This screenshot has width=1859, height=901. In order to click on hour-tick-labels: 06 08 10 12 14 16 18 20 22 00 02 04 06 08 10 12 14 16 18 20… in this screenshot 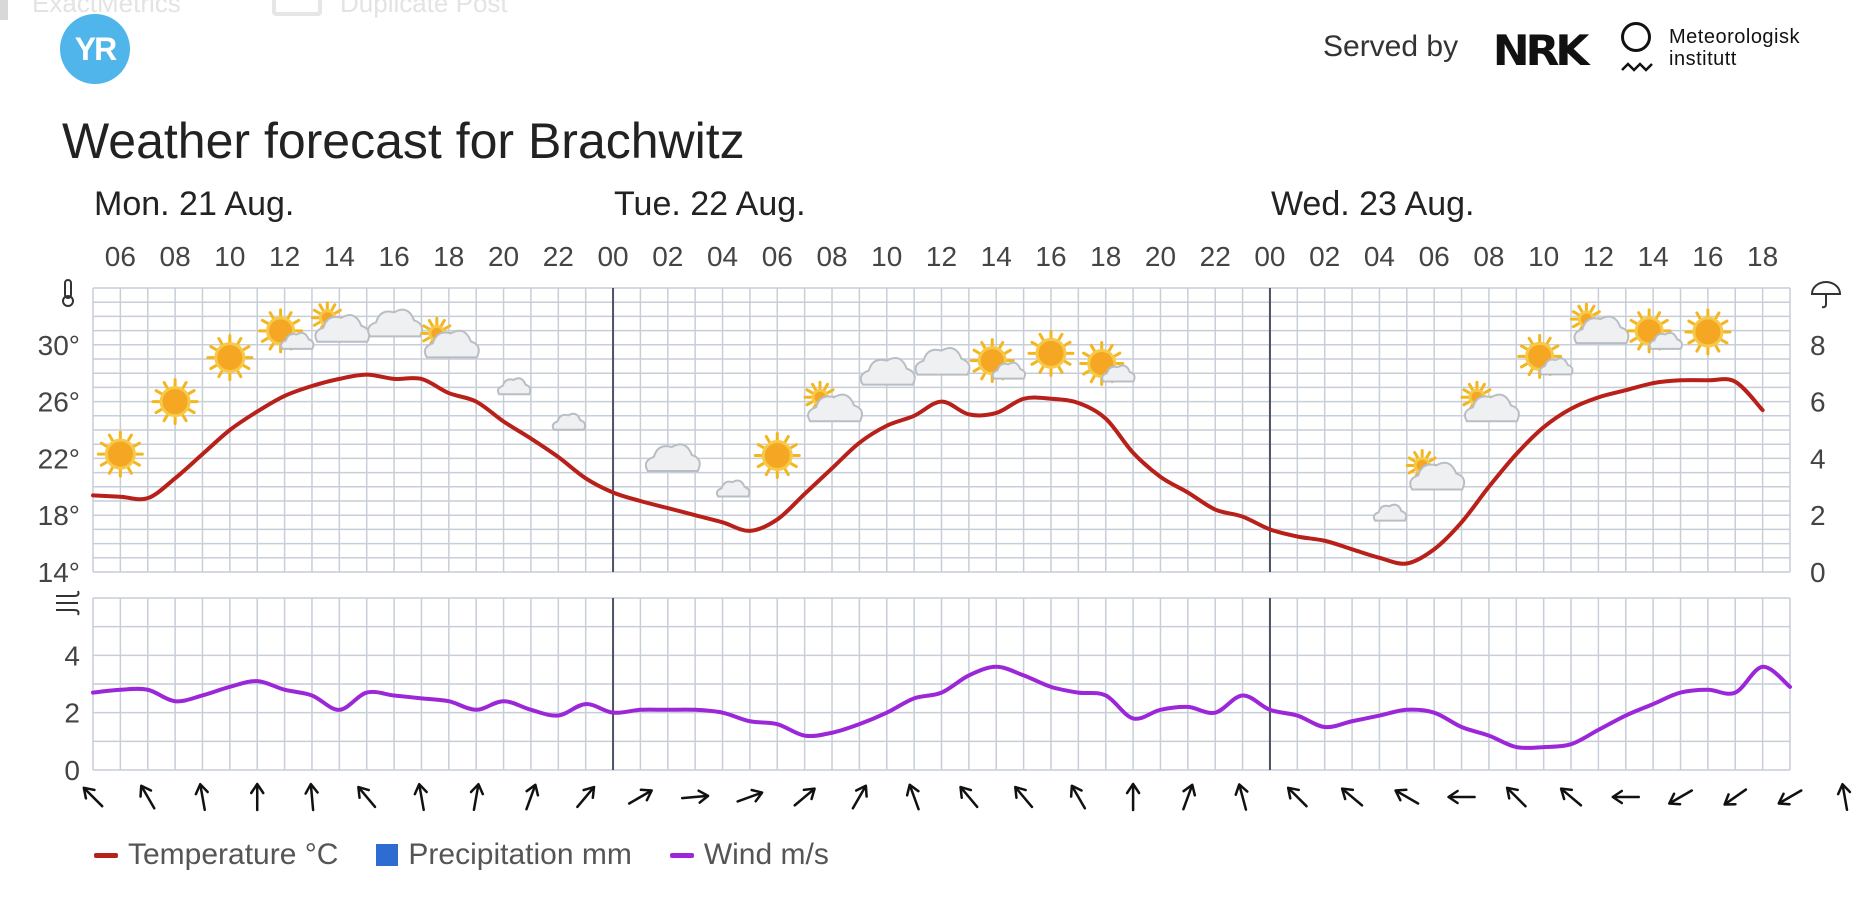, I will do `click(941, 256)`.